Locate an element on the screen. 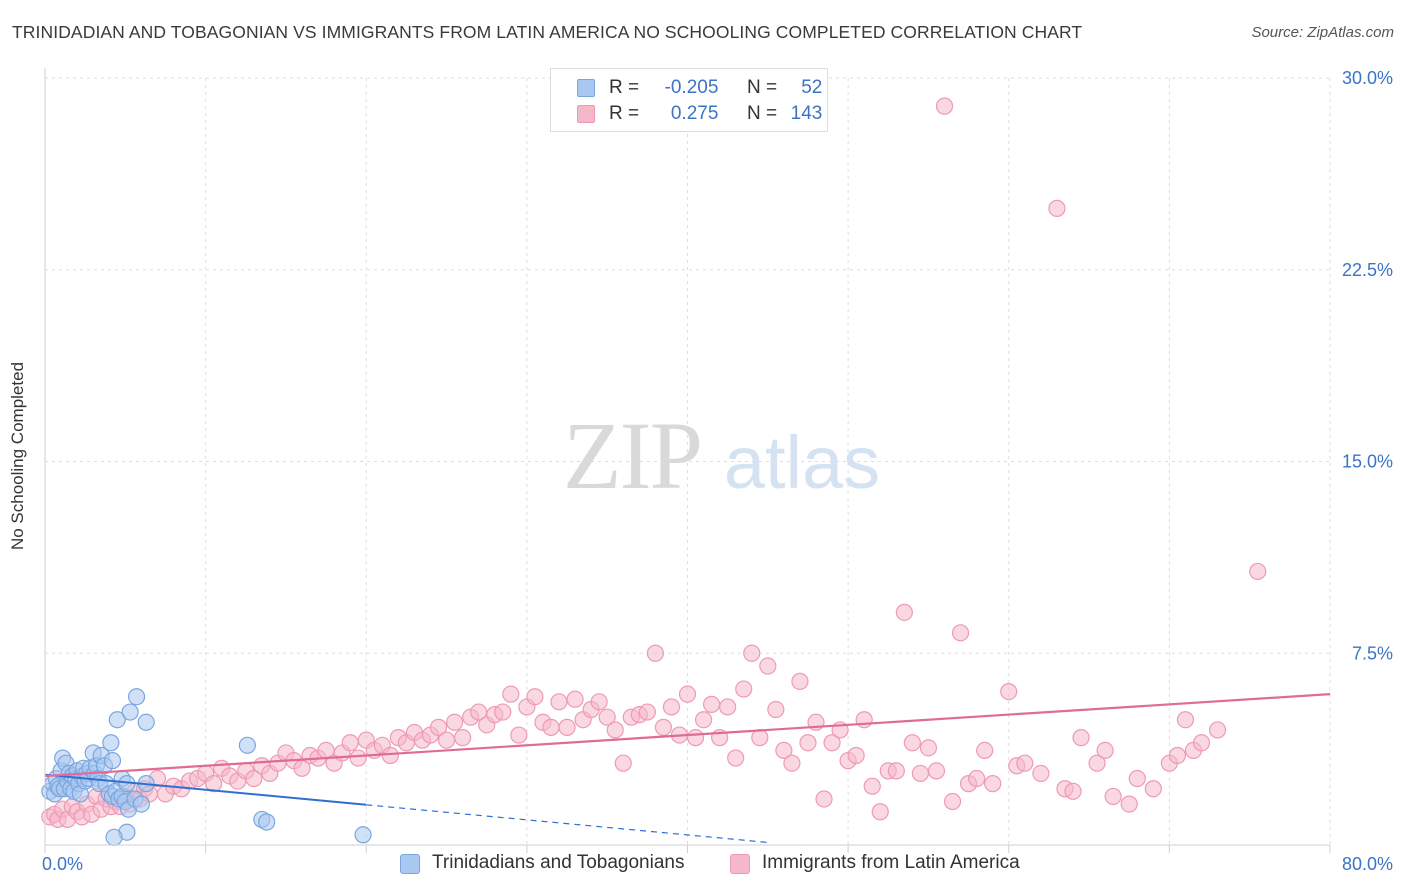  y-tick-label: 30.0% is located at coordinates (1367, 78).